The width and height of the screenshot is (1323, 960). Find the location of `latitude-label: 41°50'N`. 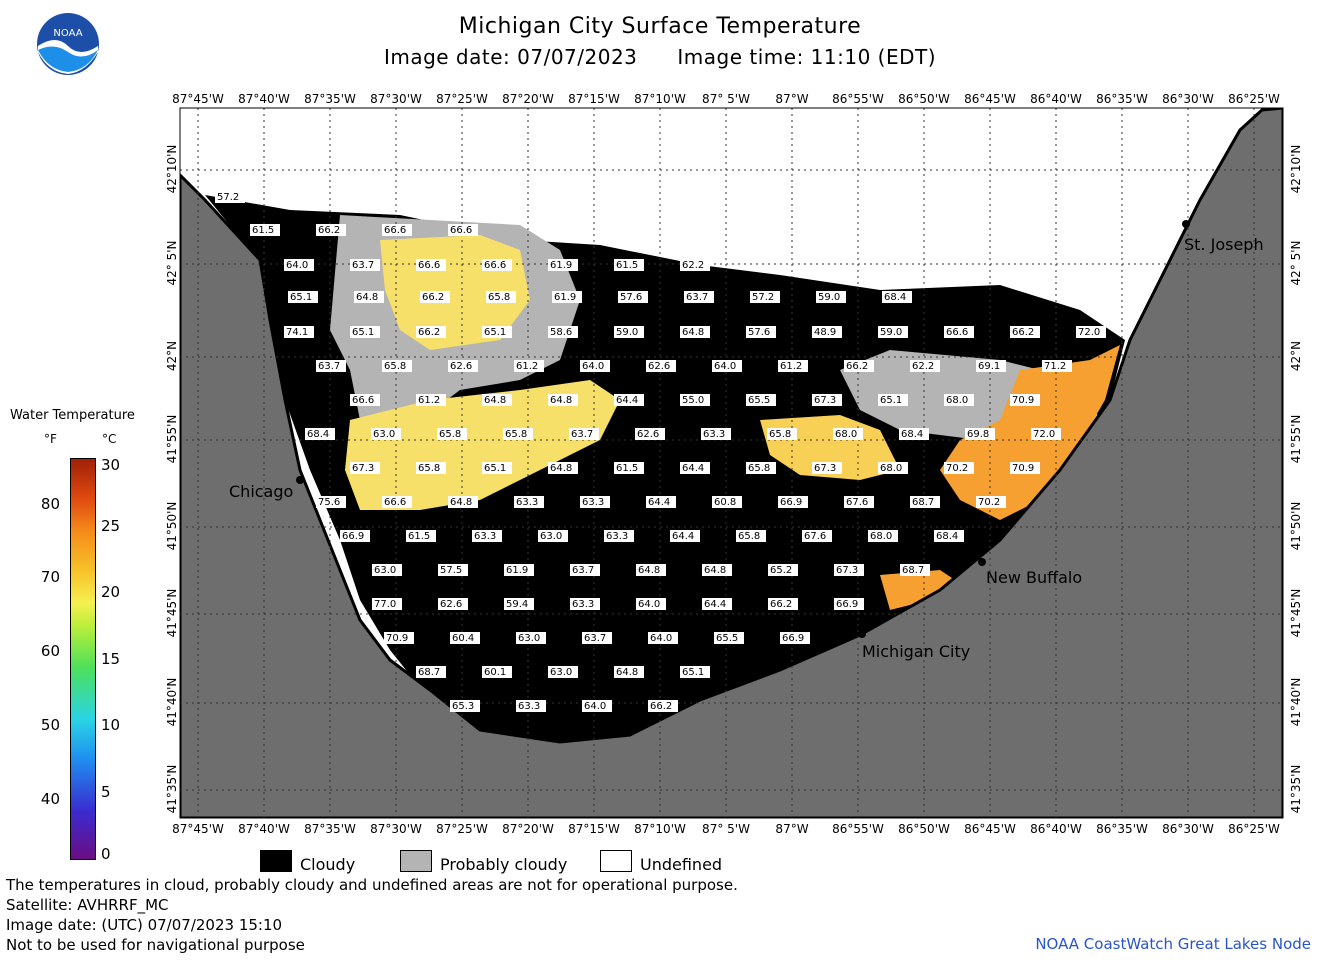

latitude-label: 41°50'N is located at coordinates (172, 526).